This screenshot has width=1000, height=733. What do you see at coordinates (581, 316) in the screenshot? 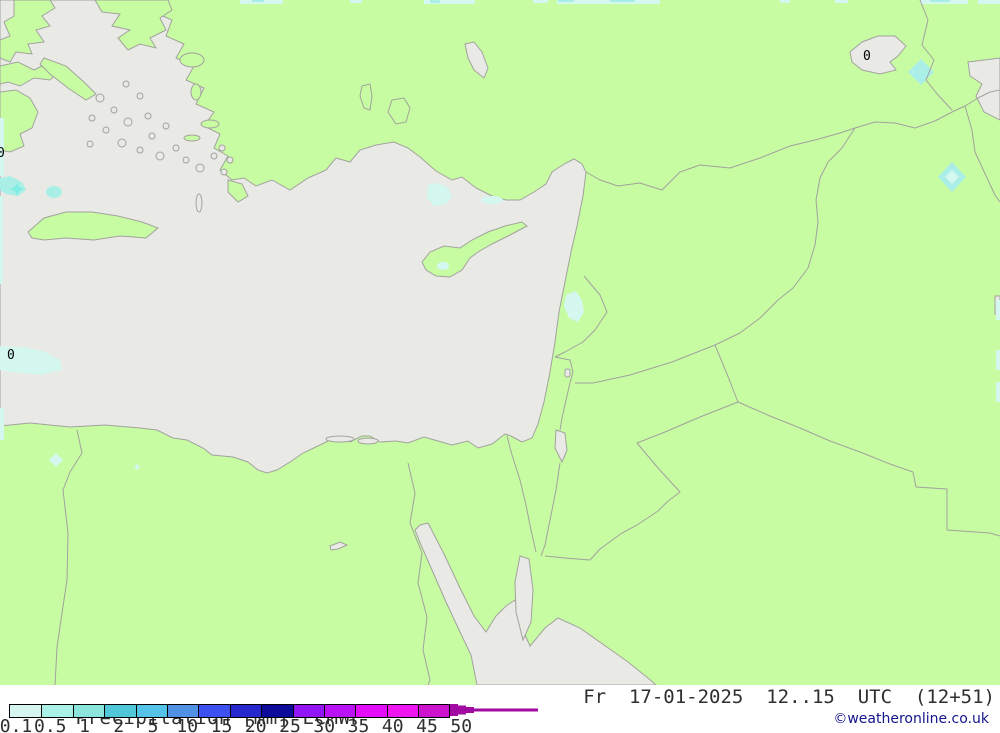
I see `border-lebanon` at bounding box center [581, 316].